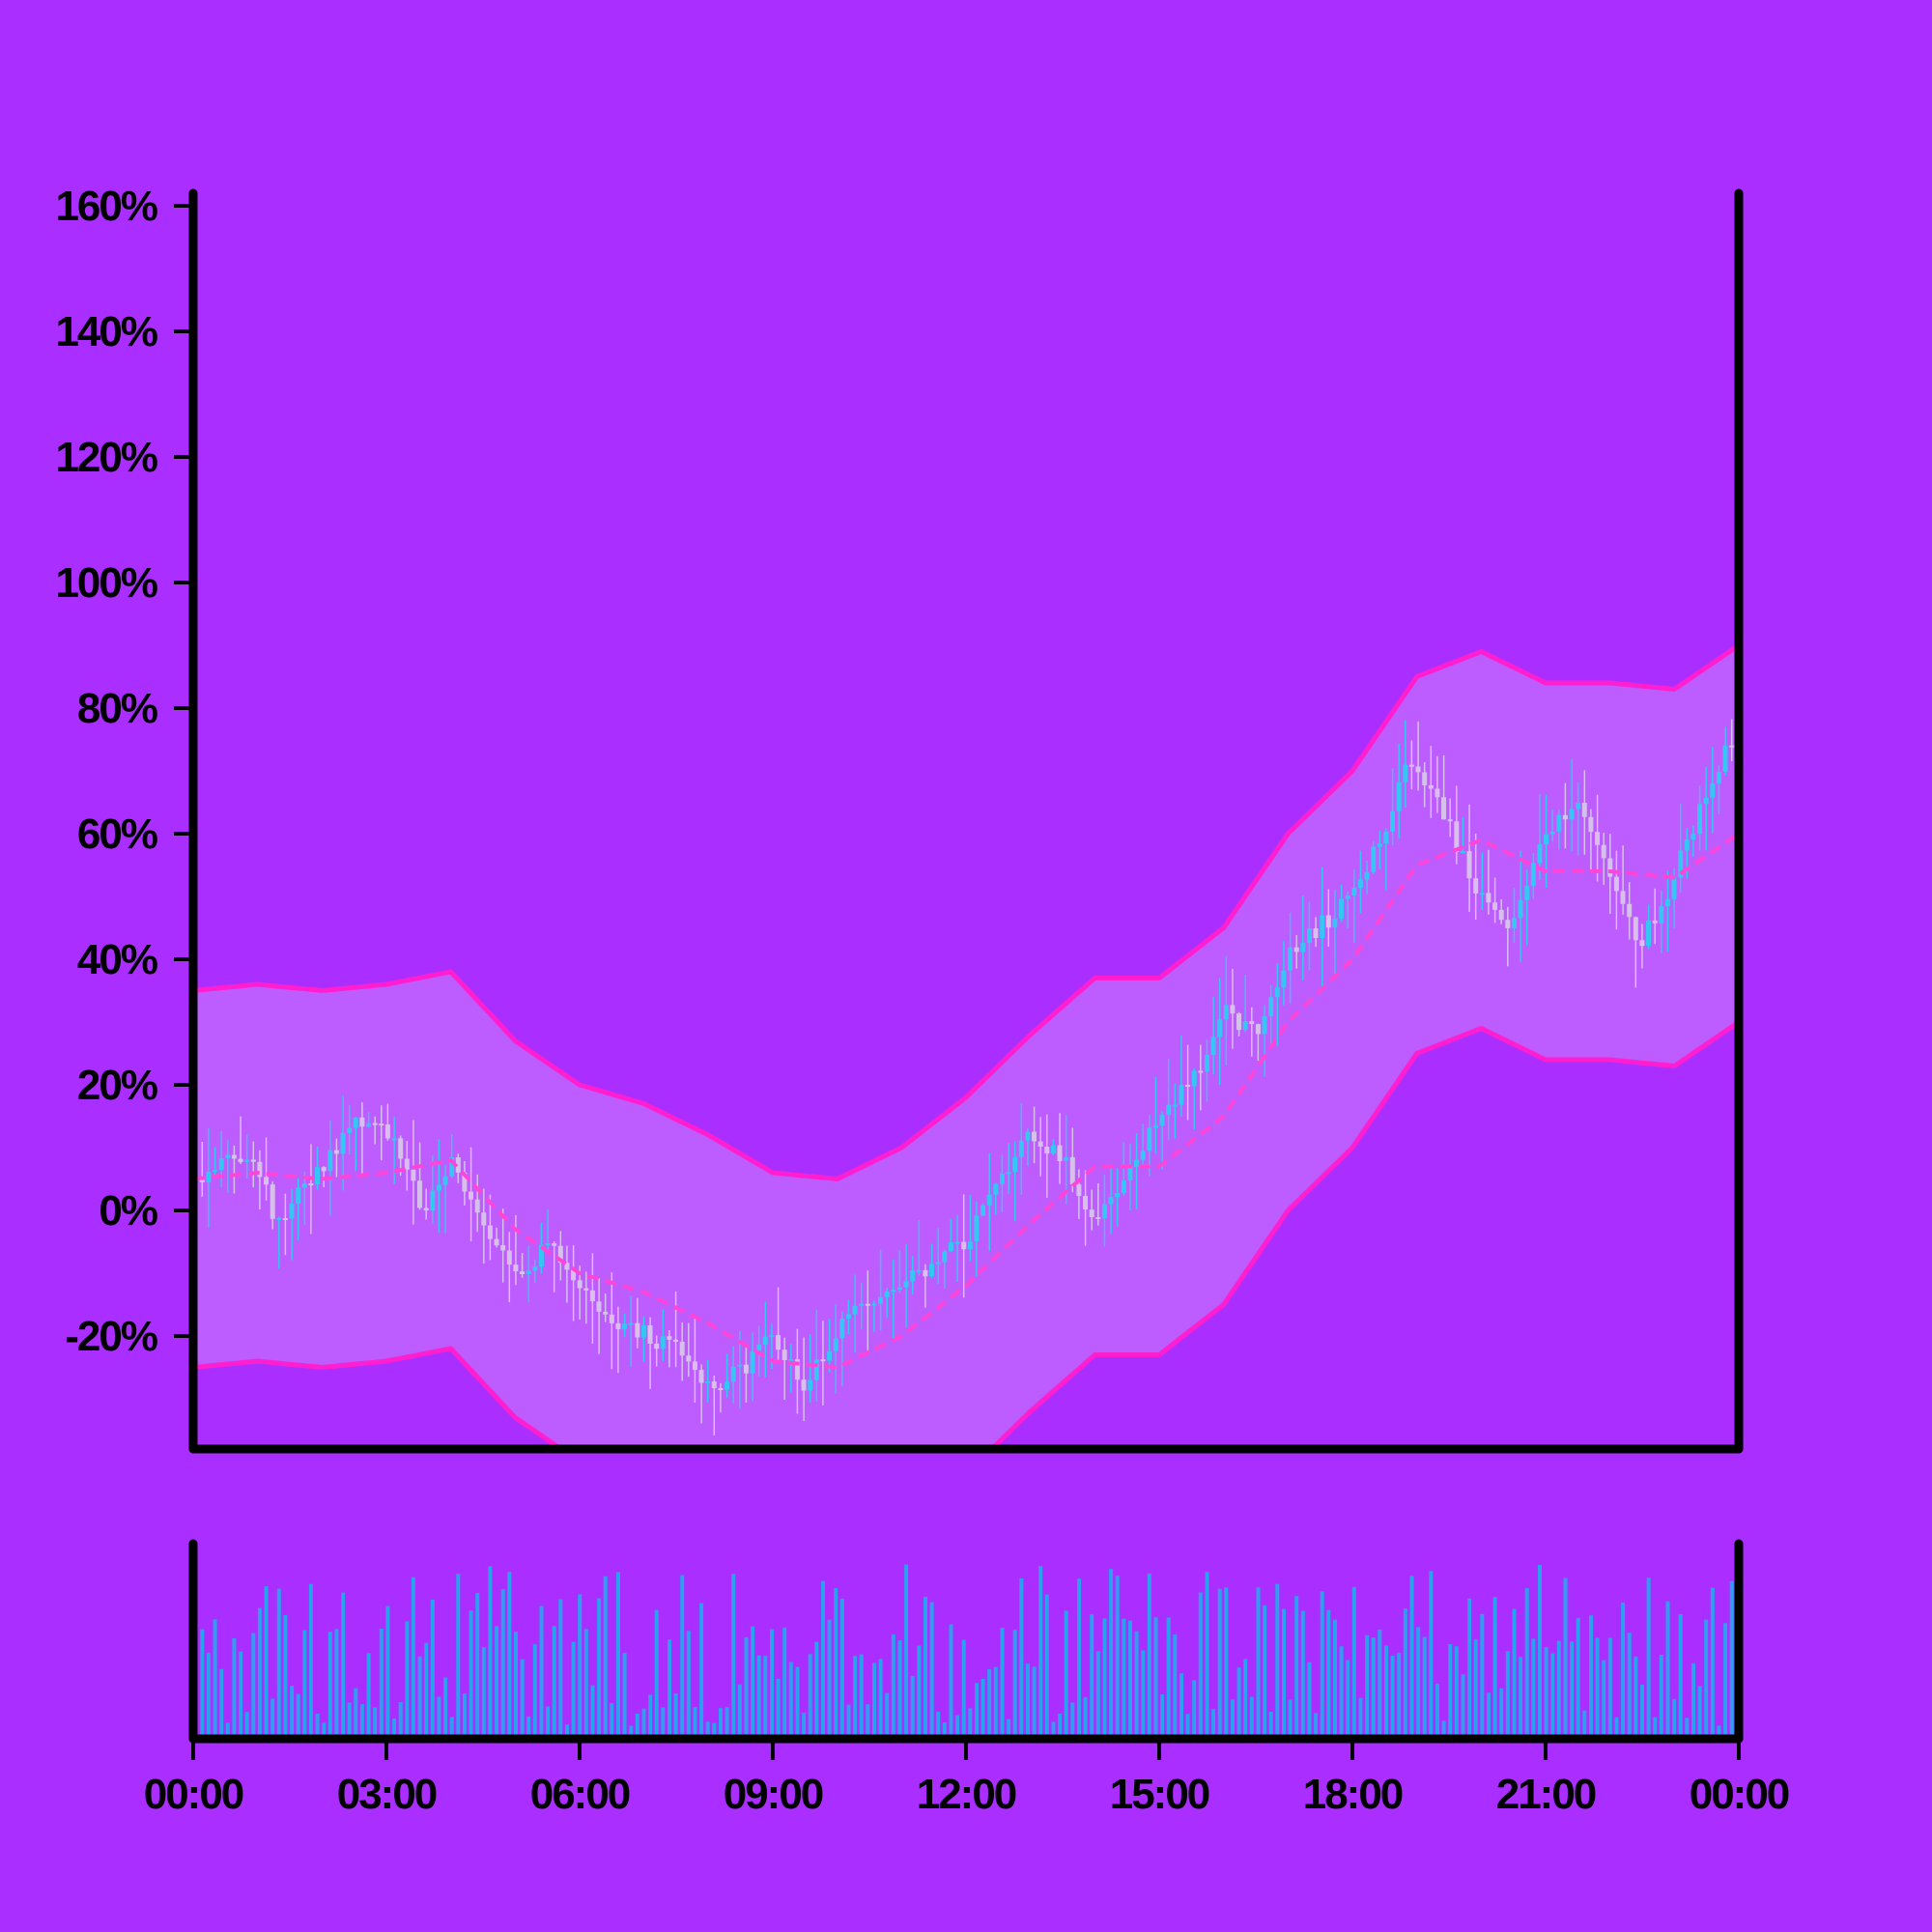  I want to click on y-tick-label: 20%, so click(117, 1085).